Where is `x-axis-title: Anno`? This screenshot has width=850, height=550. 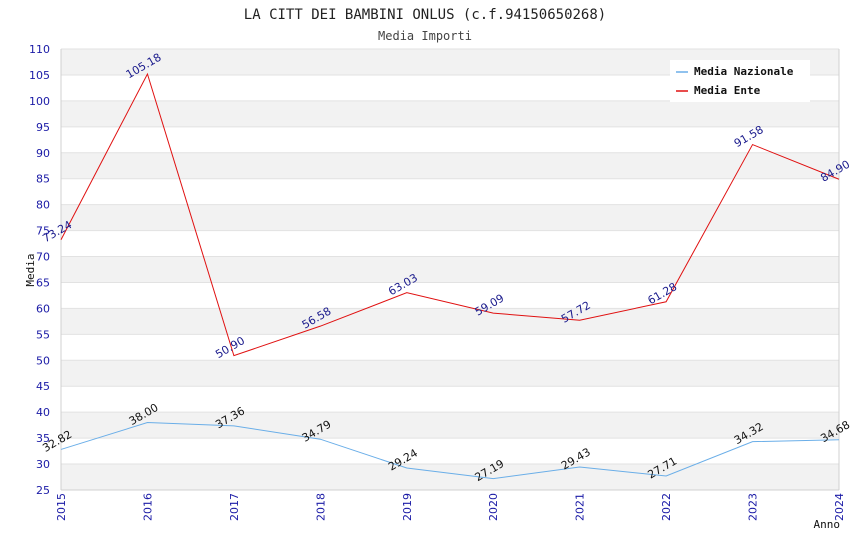 x-axis-title: Anno is located at coordinates (827, 524).